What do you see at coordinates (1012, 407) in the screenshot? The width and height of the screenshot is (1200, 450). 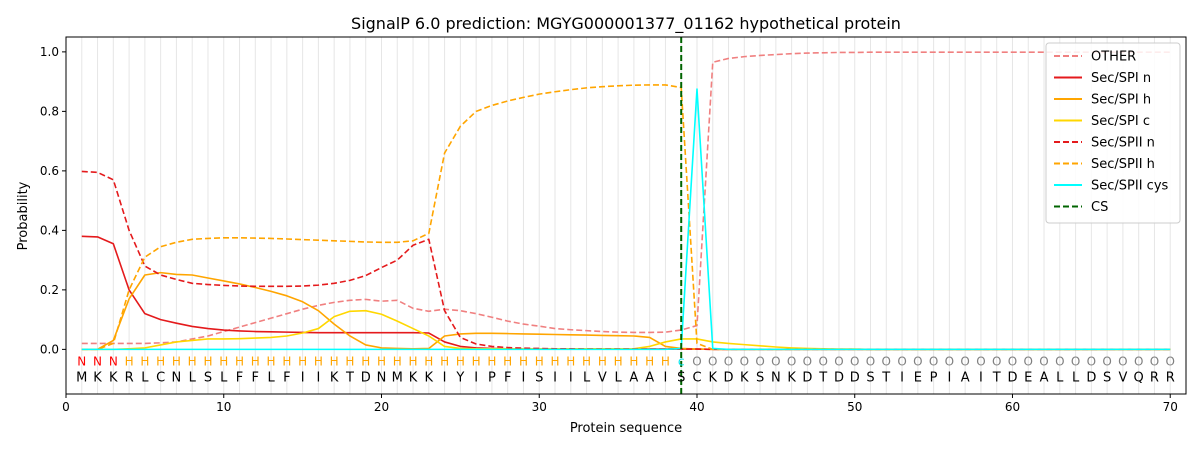 I see `x-tick-label: 60` at bounding box center [1012, 407].